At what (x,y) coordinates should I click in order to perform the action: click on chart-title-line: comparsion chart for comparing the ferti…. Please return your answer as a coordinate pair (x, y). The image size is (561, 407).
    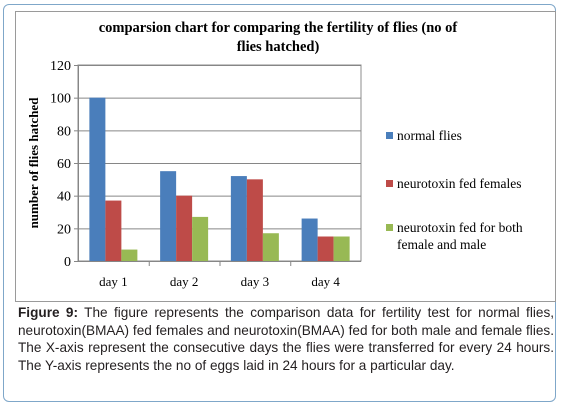
    Looking at the image, I should click on (278, 28).